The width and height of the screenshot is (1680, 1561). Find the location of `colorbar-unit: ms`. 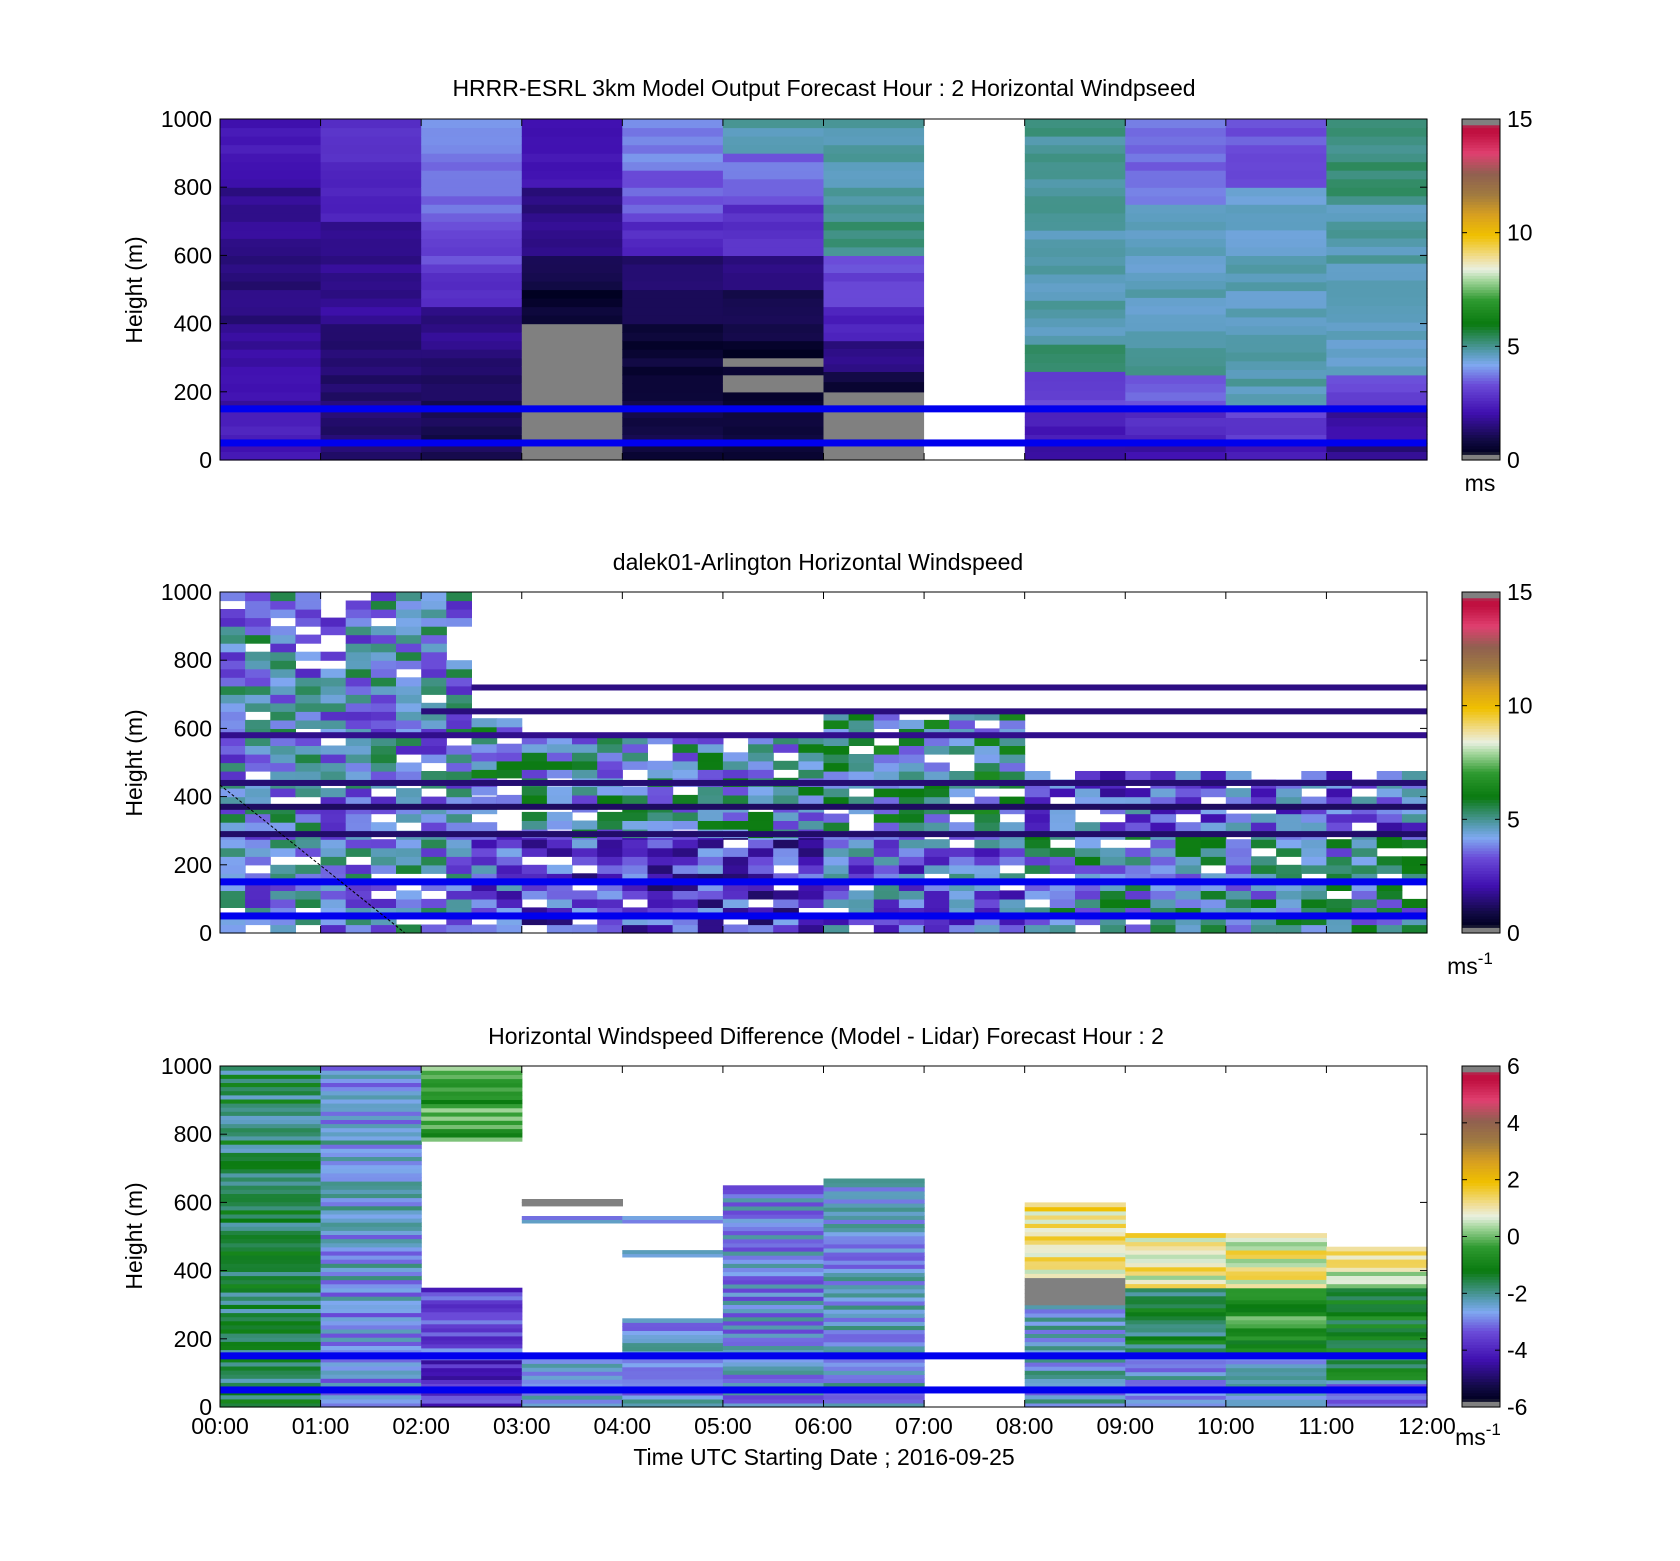

colorbar-unit: ms is located at coordinates (1480, 483).